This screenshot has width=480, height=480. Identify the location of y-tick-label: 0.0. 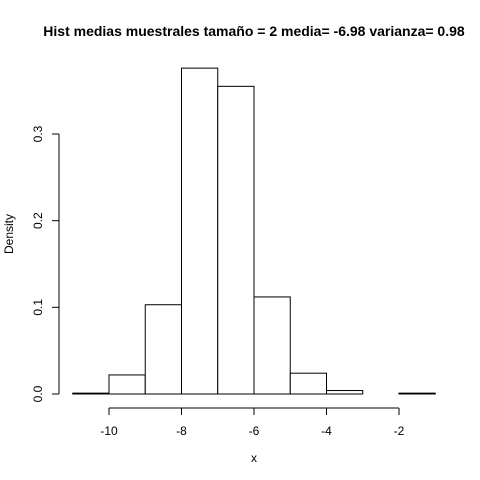
(38, 393).